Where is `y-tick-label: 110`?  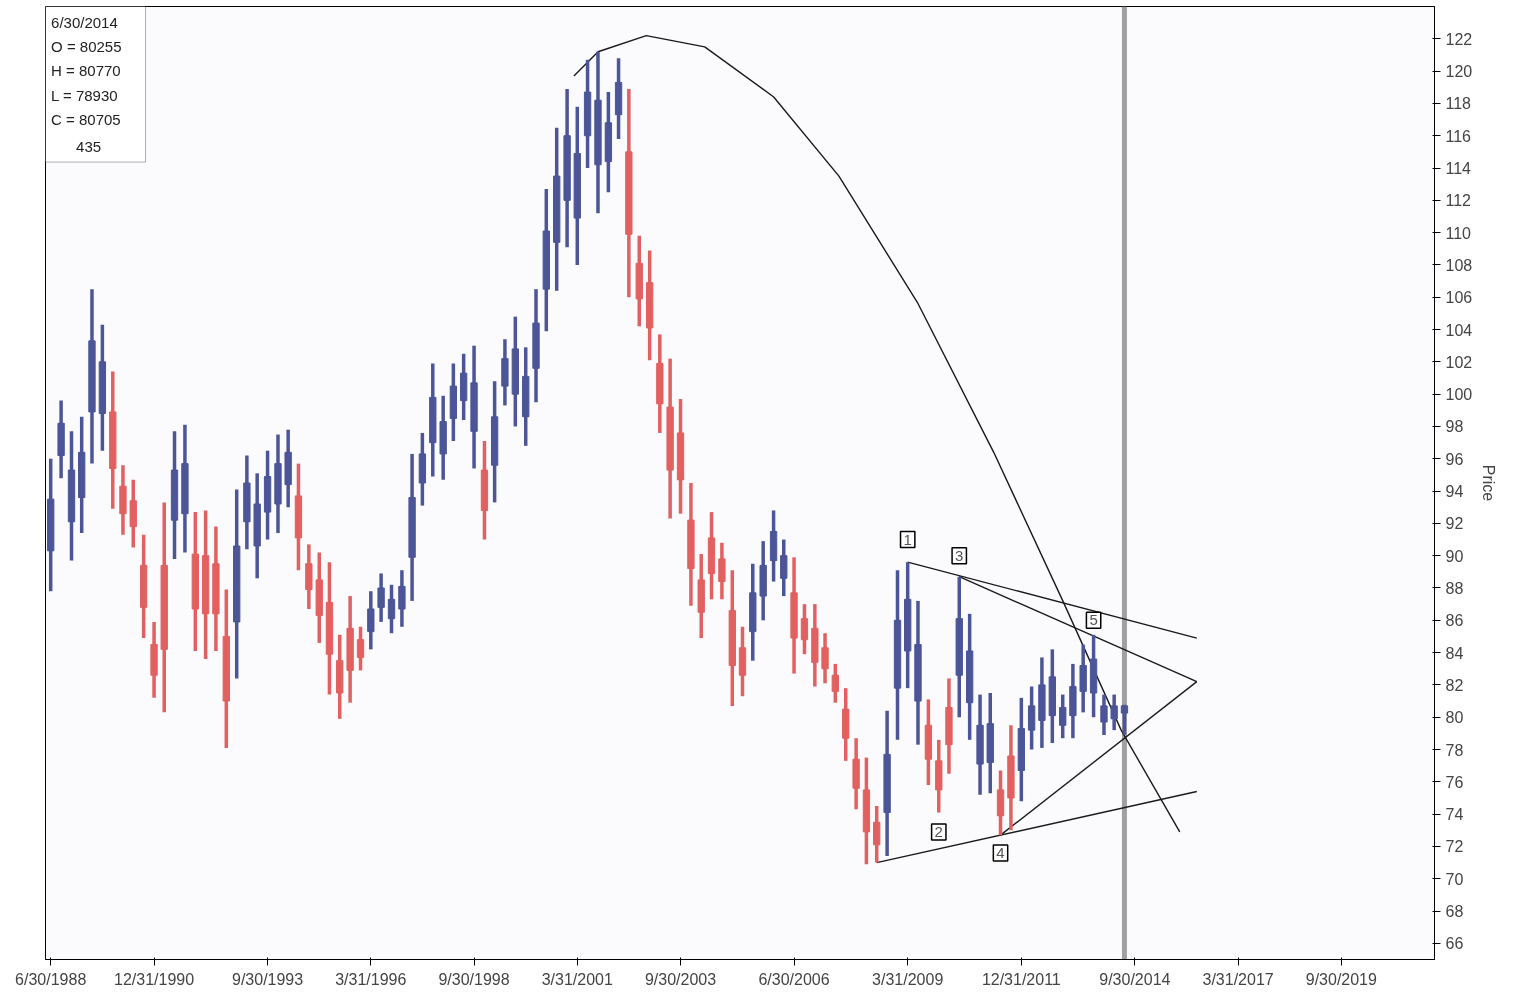
y-tick-label: 110 is located at coordinates (1458, 233).